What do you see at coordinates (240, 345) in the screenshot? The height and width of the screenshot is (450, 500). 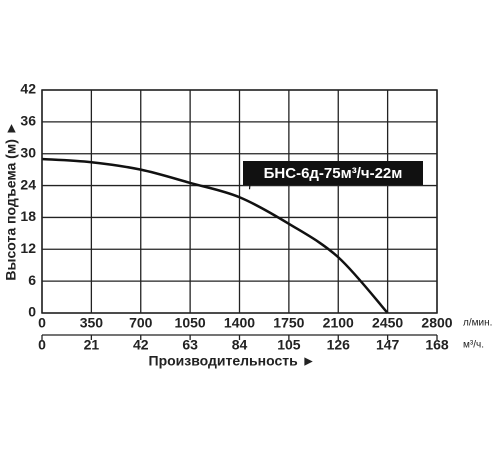 I see `x2-tick-label: 84` at bounding box center [240, 345].